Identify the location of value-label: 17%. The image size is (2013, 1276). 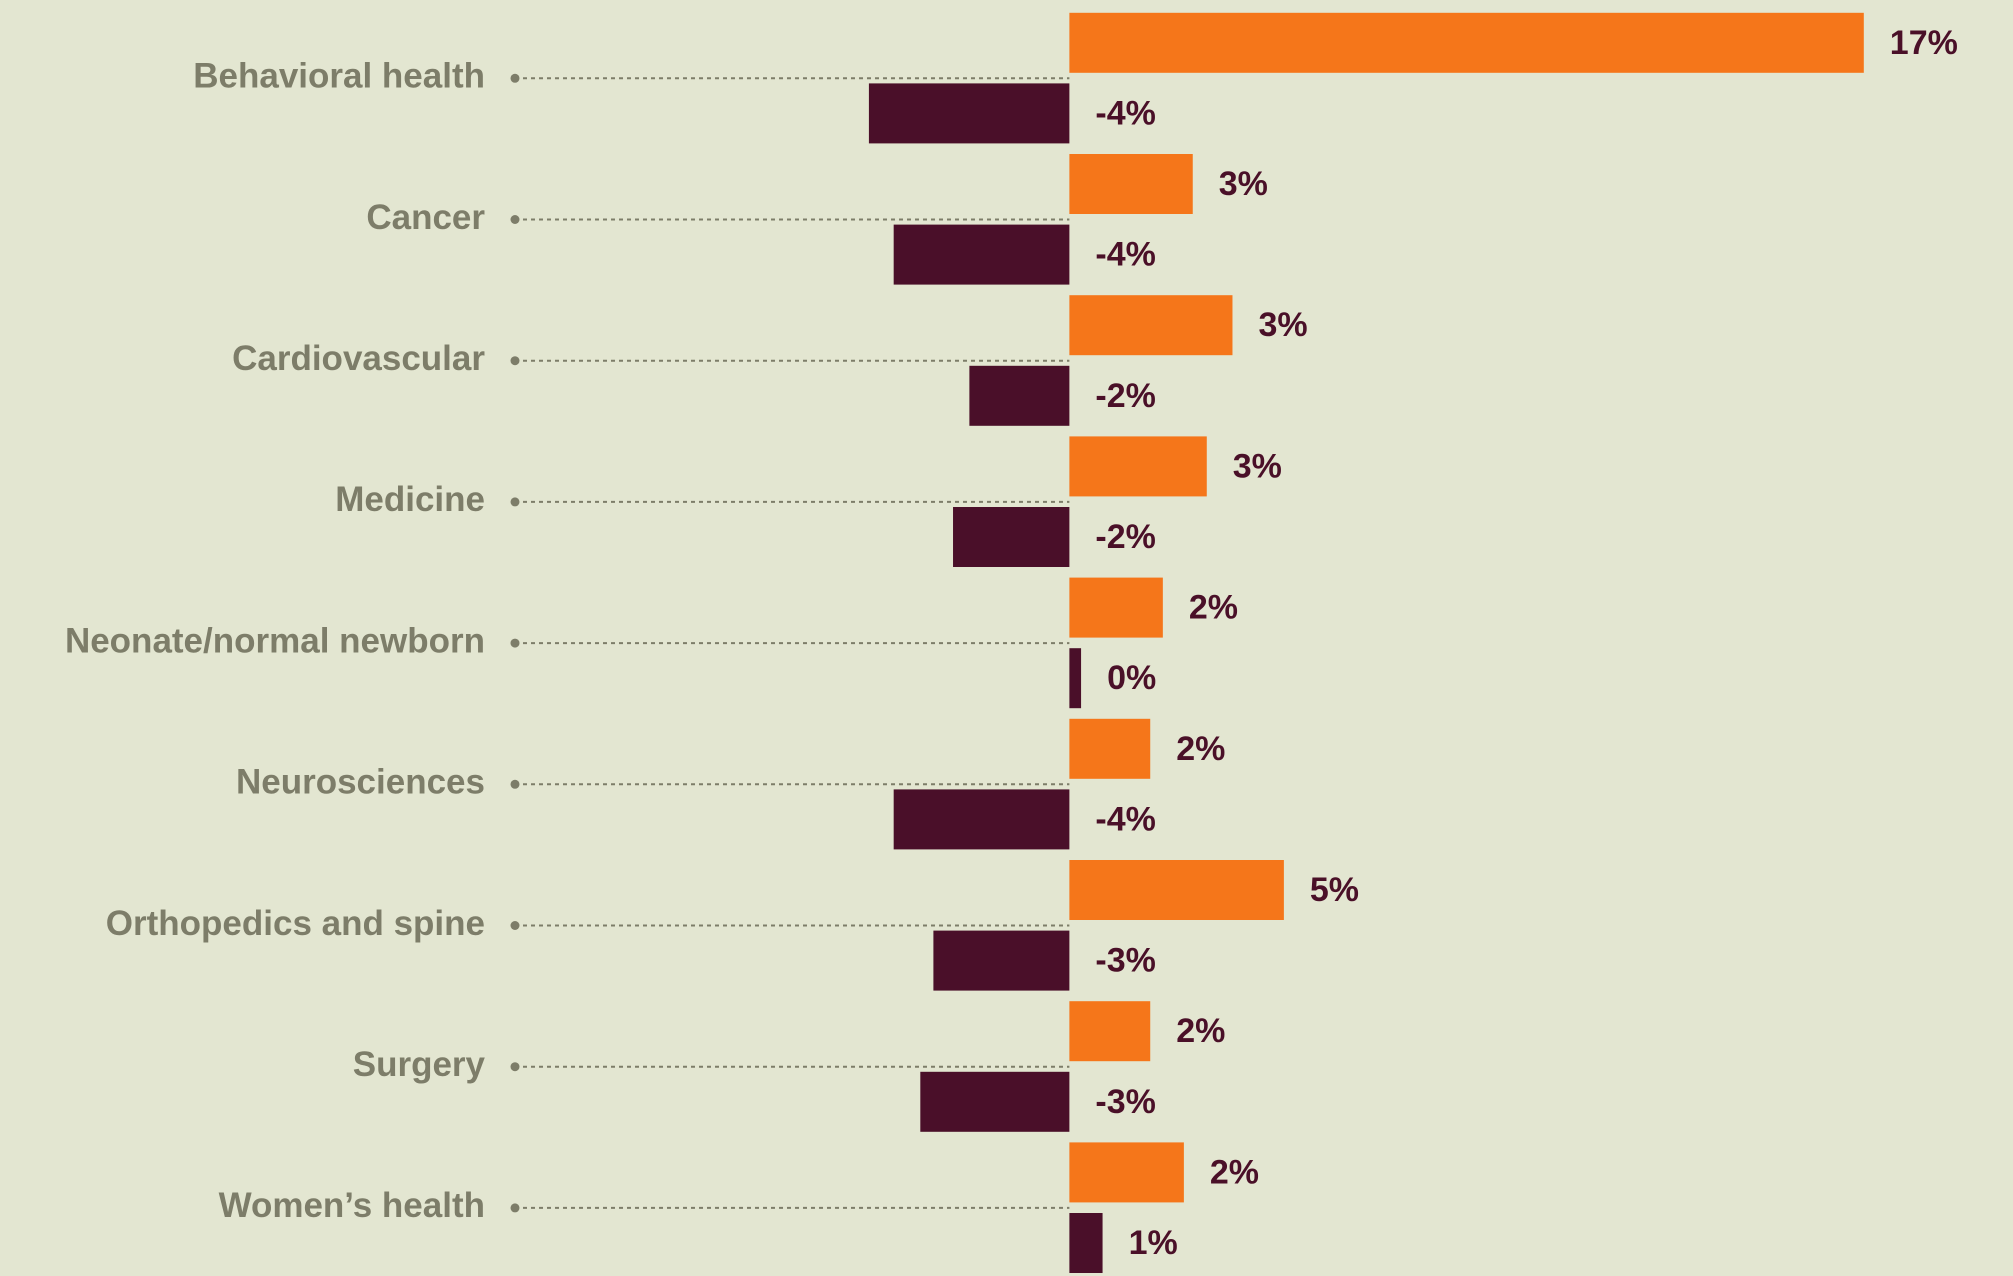
(1924, 43).